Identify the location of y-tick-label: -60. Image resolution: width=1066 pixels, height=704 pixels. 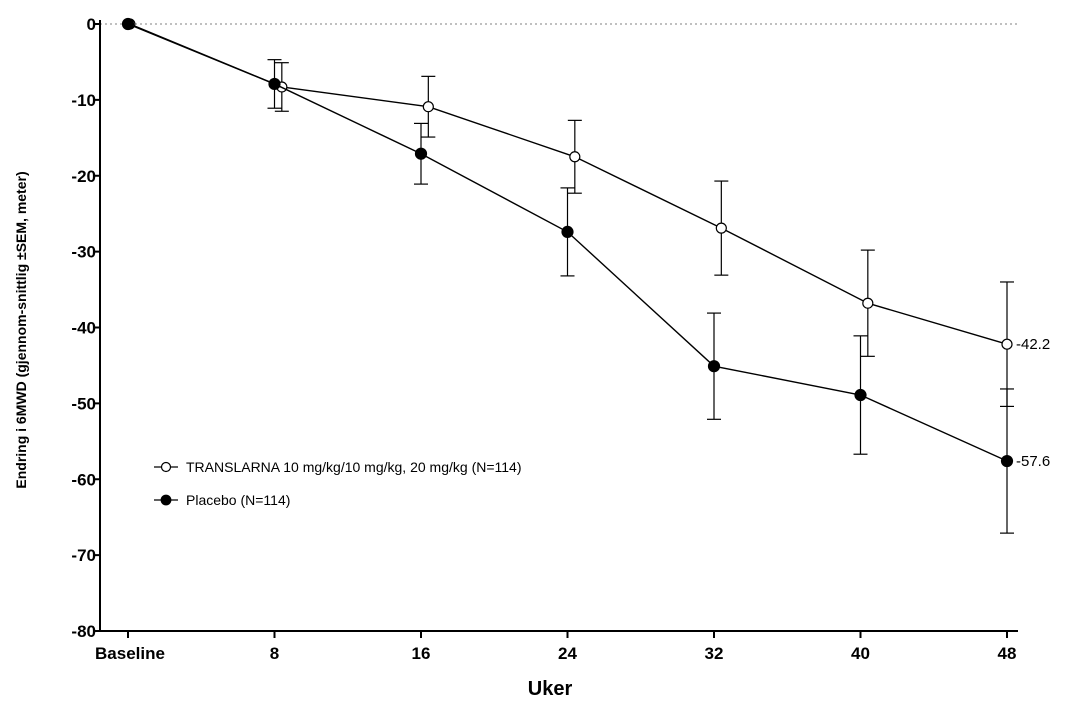
(83, 479).